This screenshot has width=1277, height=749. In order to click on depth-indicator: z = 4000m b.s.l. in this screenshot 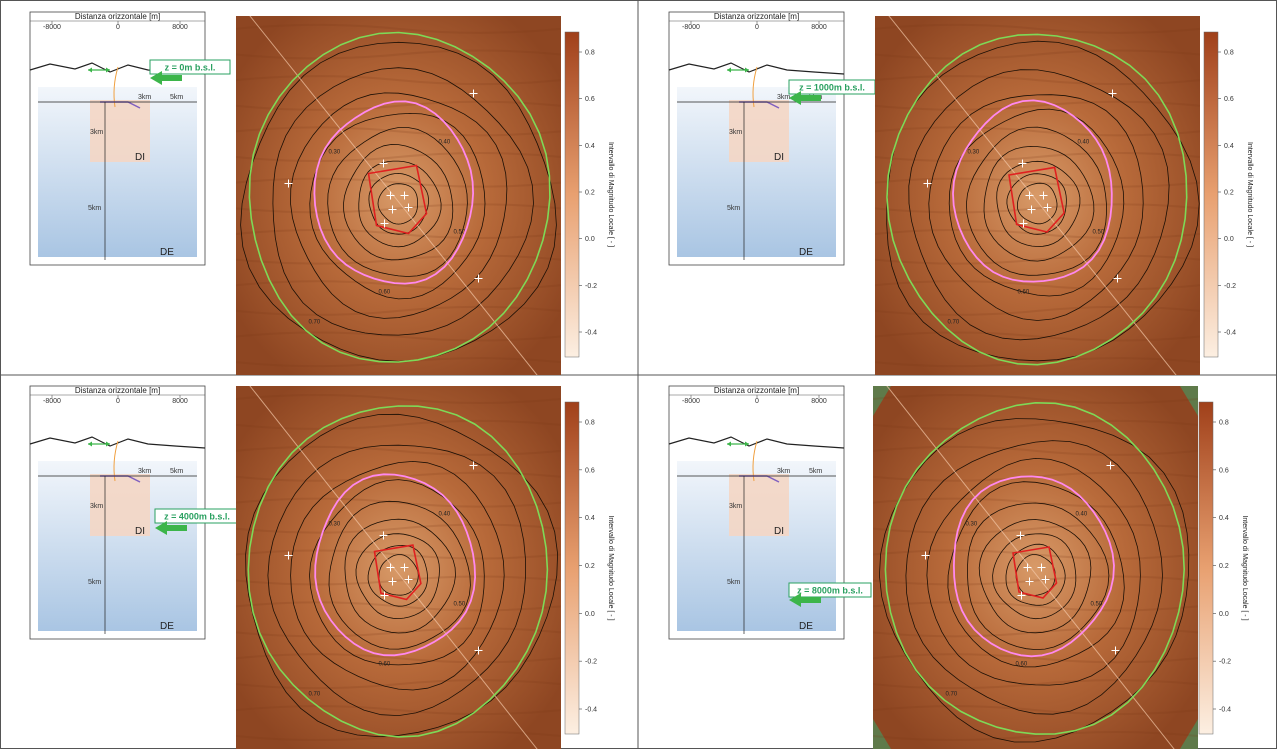, I will do `click(197, 521)`.